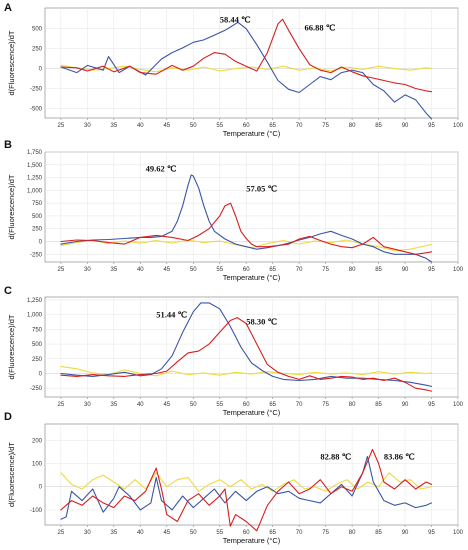 This screenshot has width=468, height=550. Describe the element at coordinates (37, 441) in the screenshot. I see `y-tick-label: 200` at that location.